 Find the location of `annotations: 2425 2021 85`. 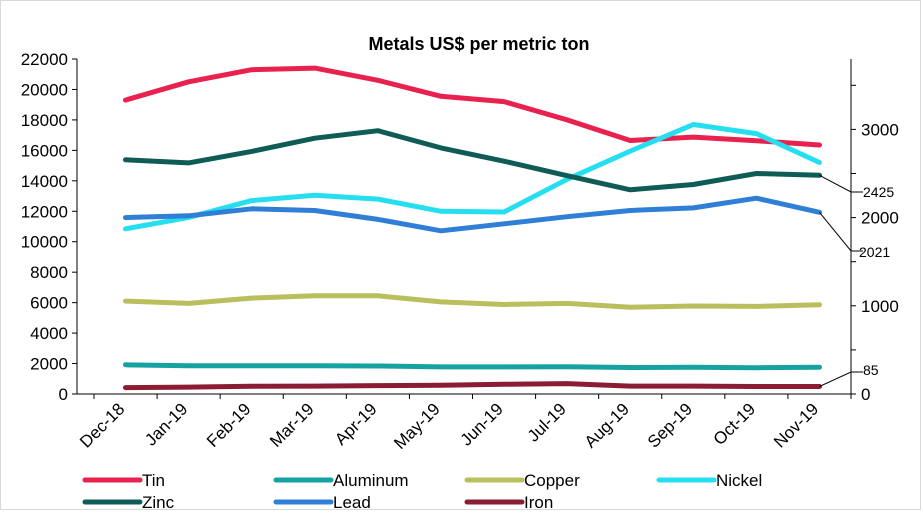

annotations: 2425 2021 85 is located at coordinates (856, 280).